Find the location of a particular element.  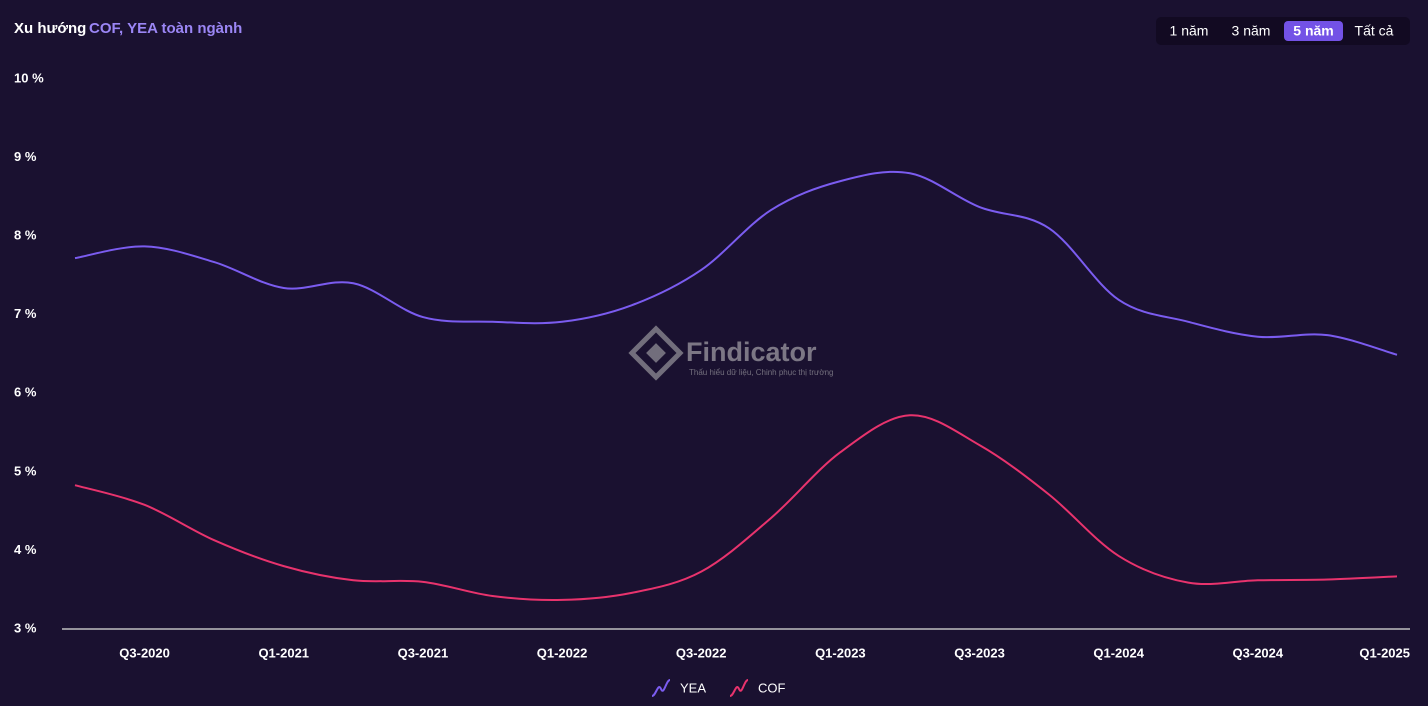

range-button: Tất cả is located at coordinates (1374, 31).